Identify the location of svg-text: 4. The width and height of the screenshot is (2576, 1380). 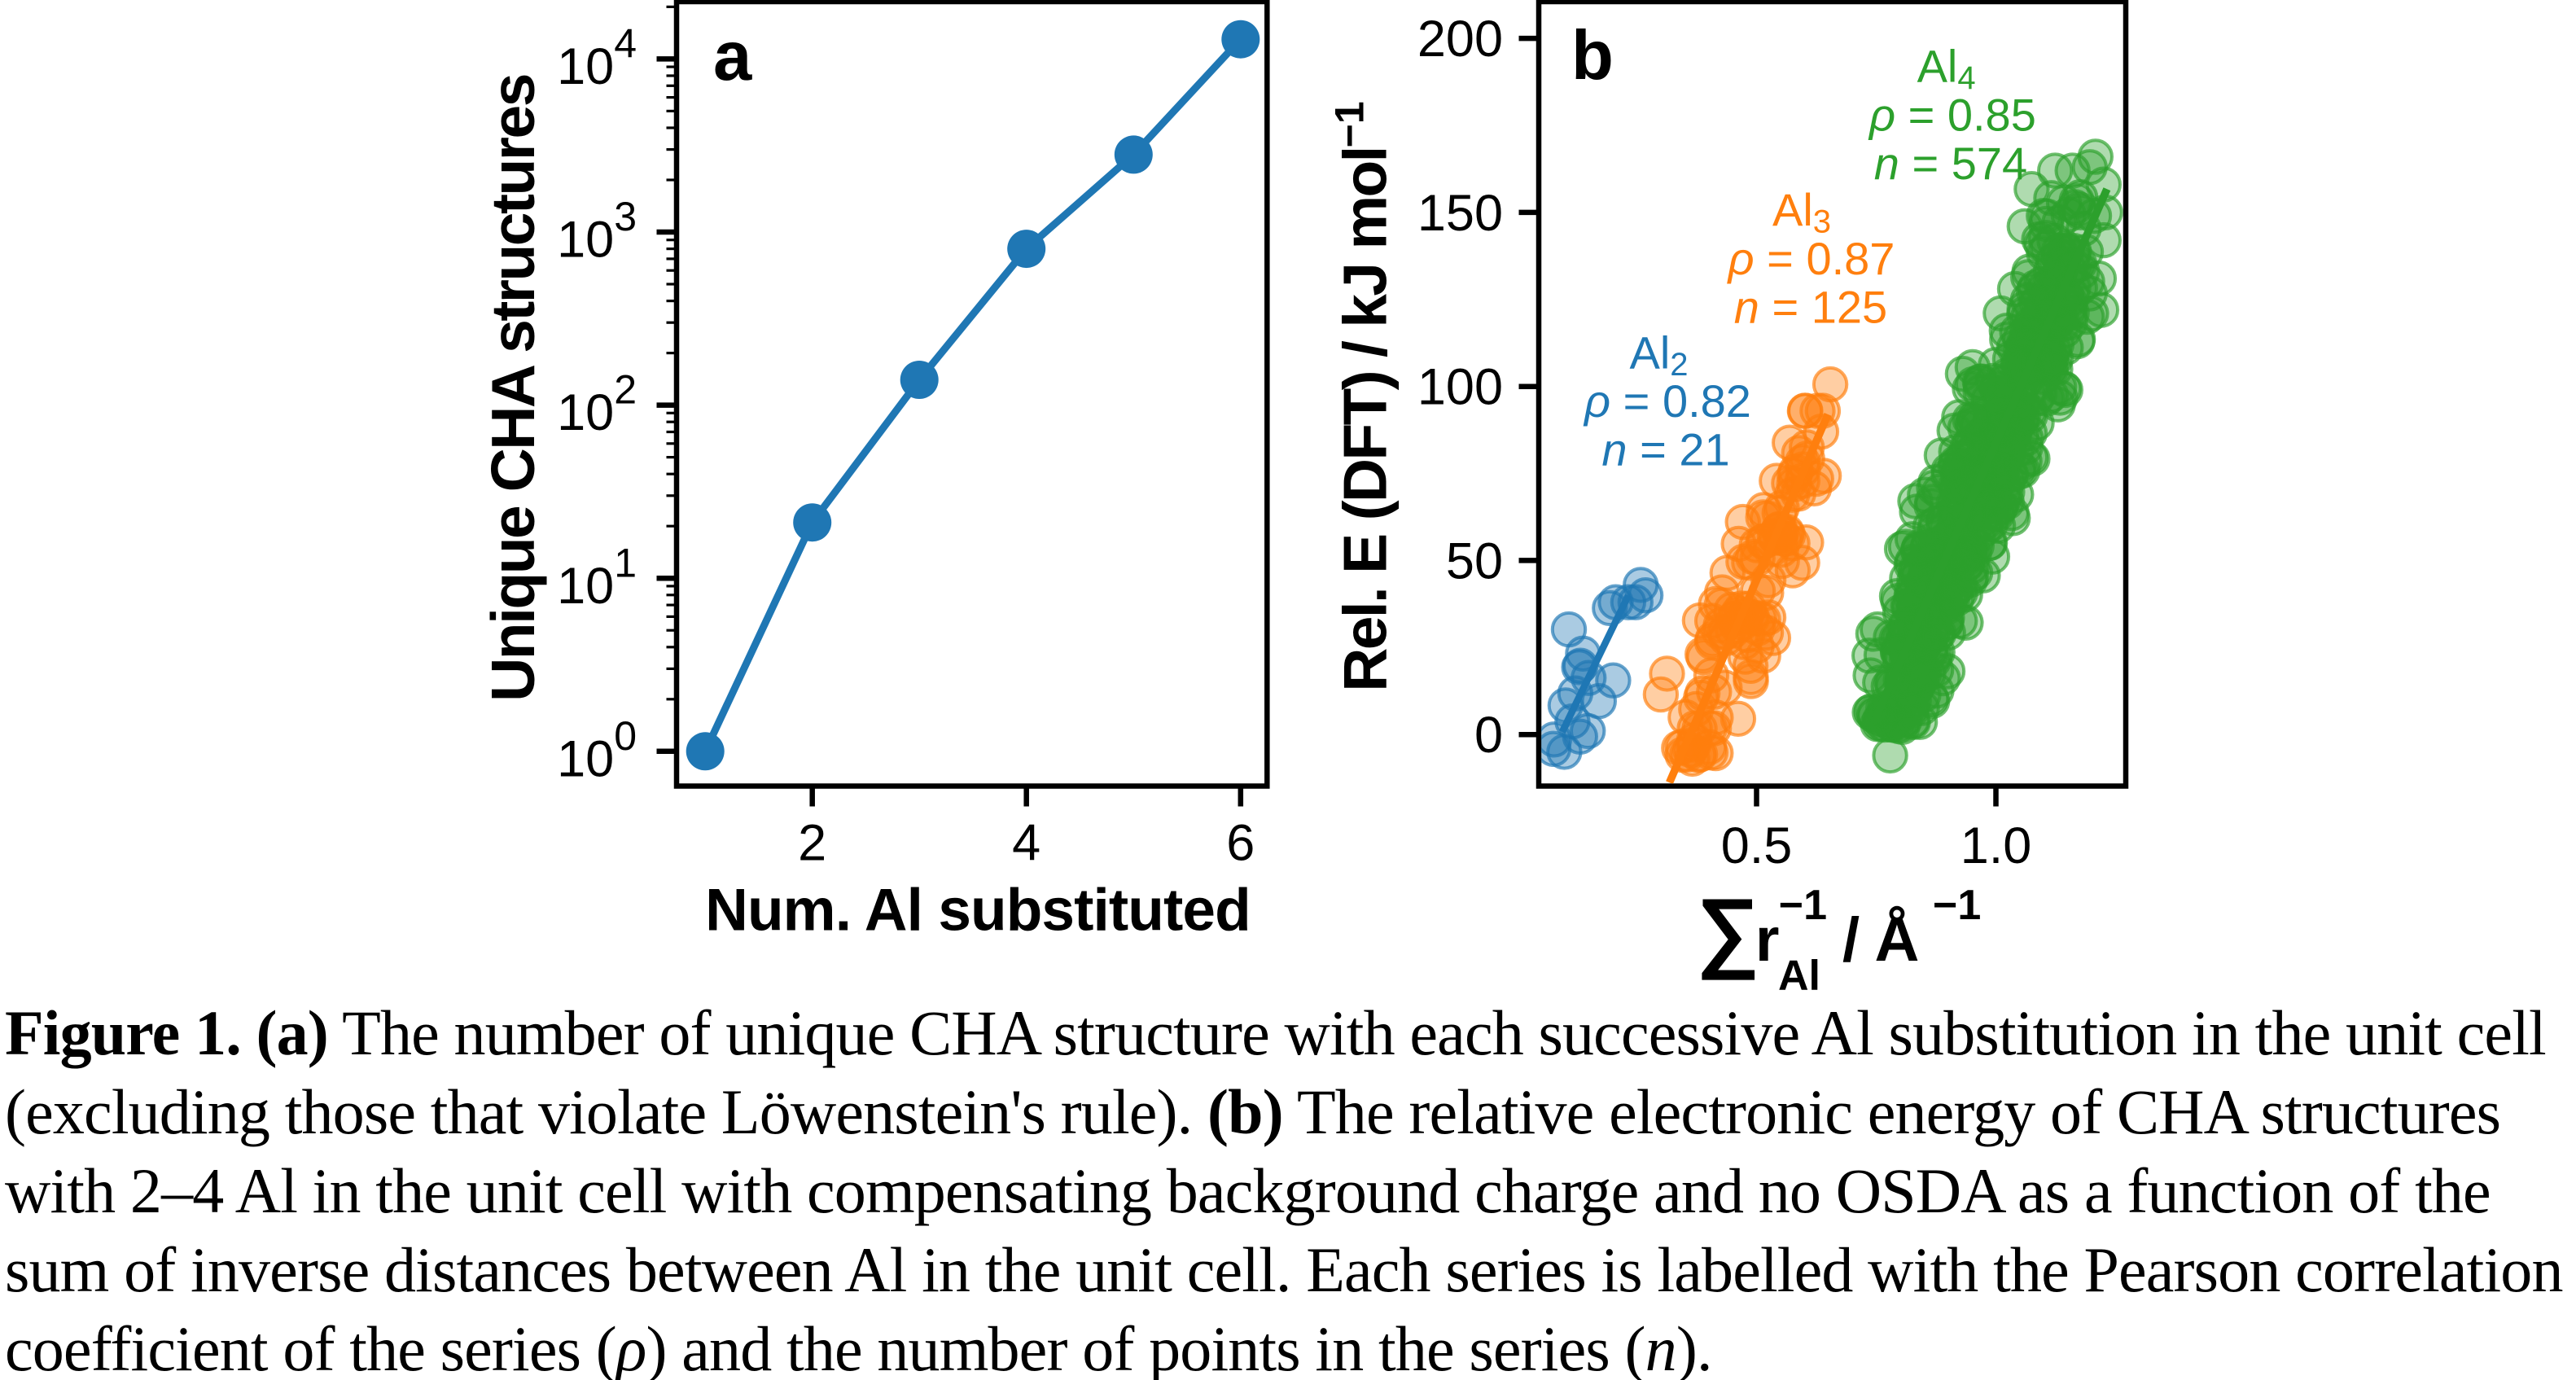
(1026, 843).